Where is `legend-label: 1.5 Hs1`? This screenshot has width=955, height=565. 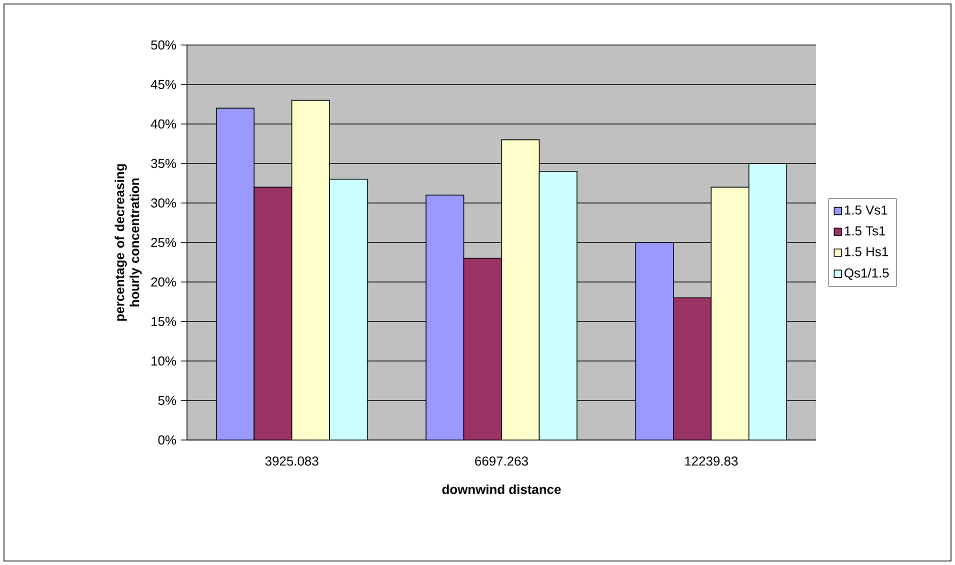 legend-label: 1.5 Hs1 is located at coordinates (866, 251).